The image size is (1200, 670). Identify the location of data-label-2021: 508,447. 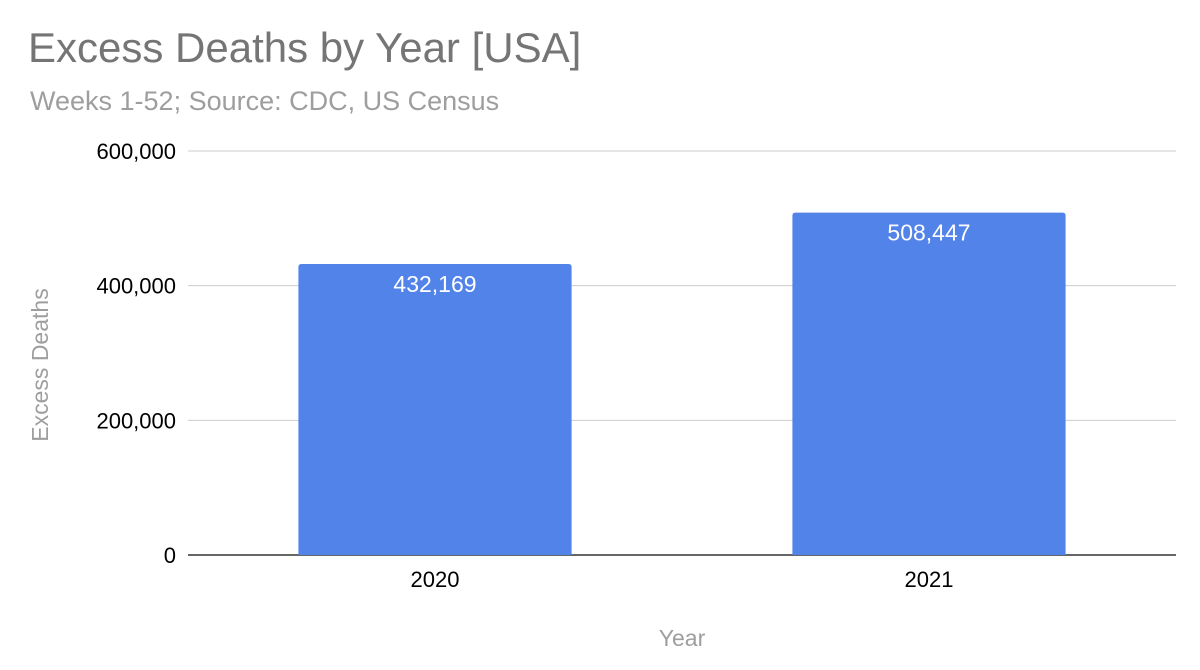
(928, 233).